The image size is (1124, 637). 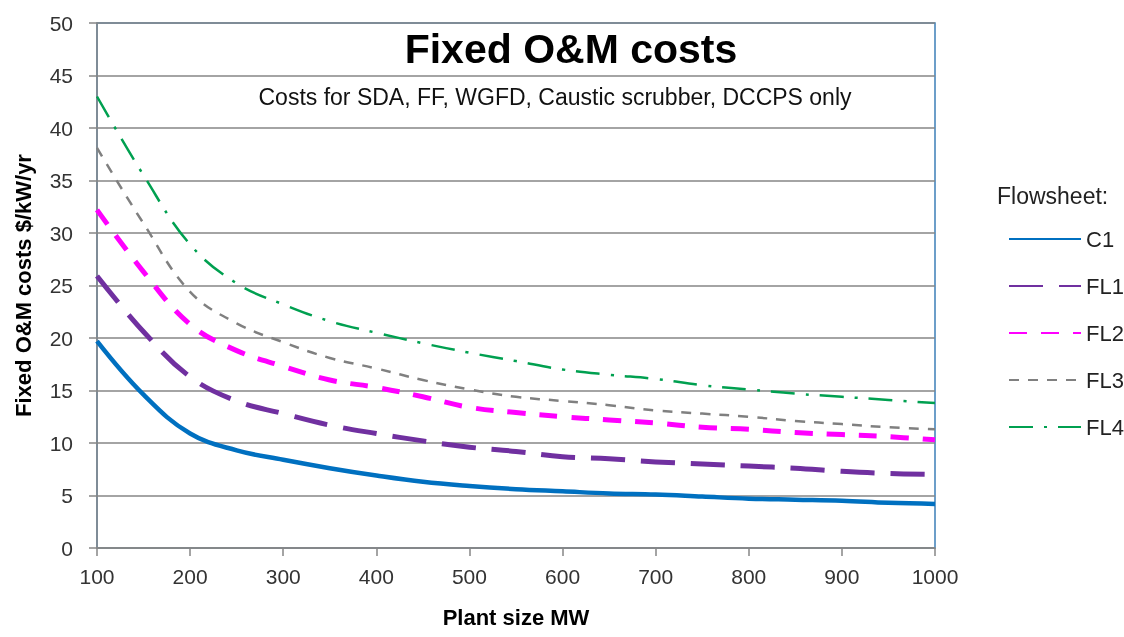 I want to click on legend-label: C1, so click(x=1100, y=239).